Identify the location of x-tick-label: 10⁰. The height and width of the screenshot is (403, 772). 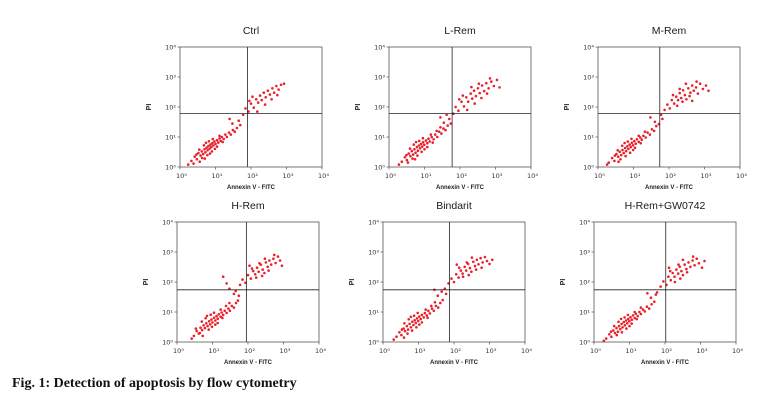
(390, 176).